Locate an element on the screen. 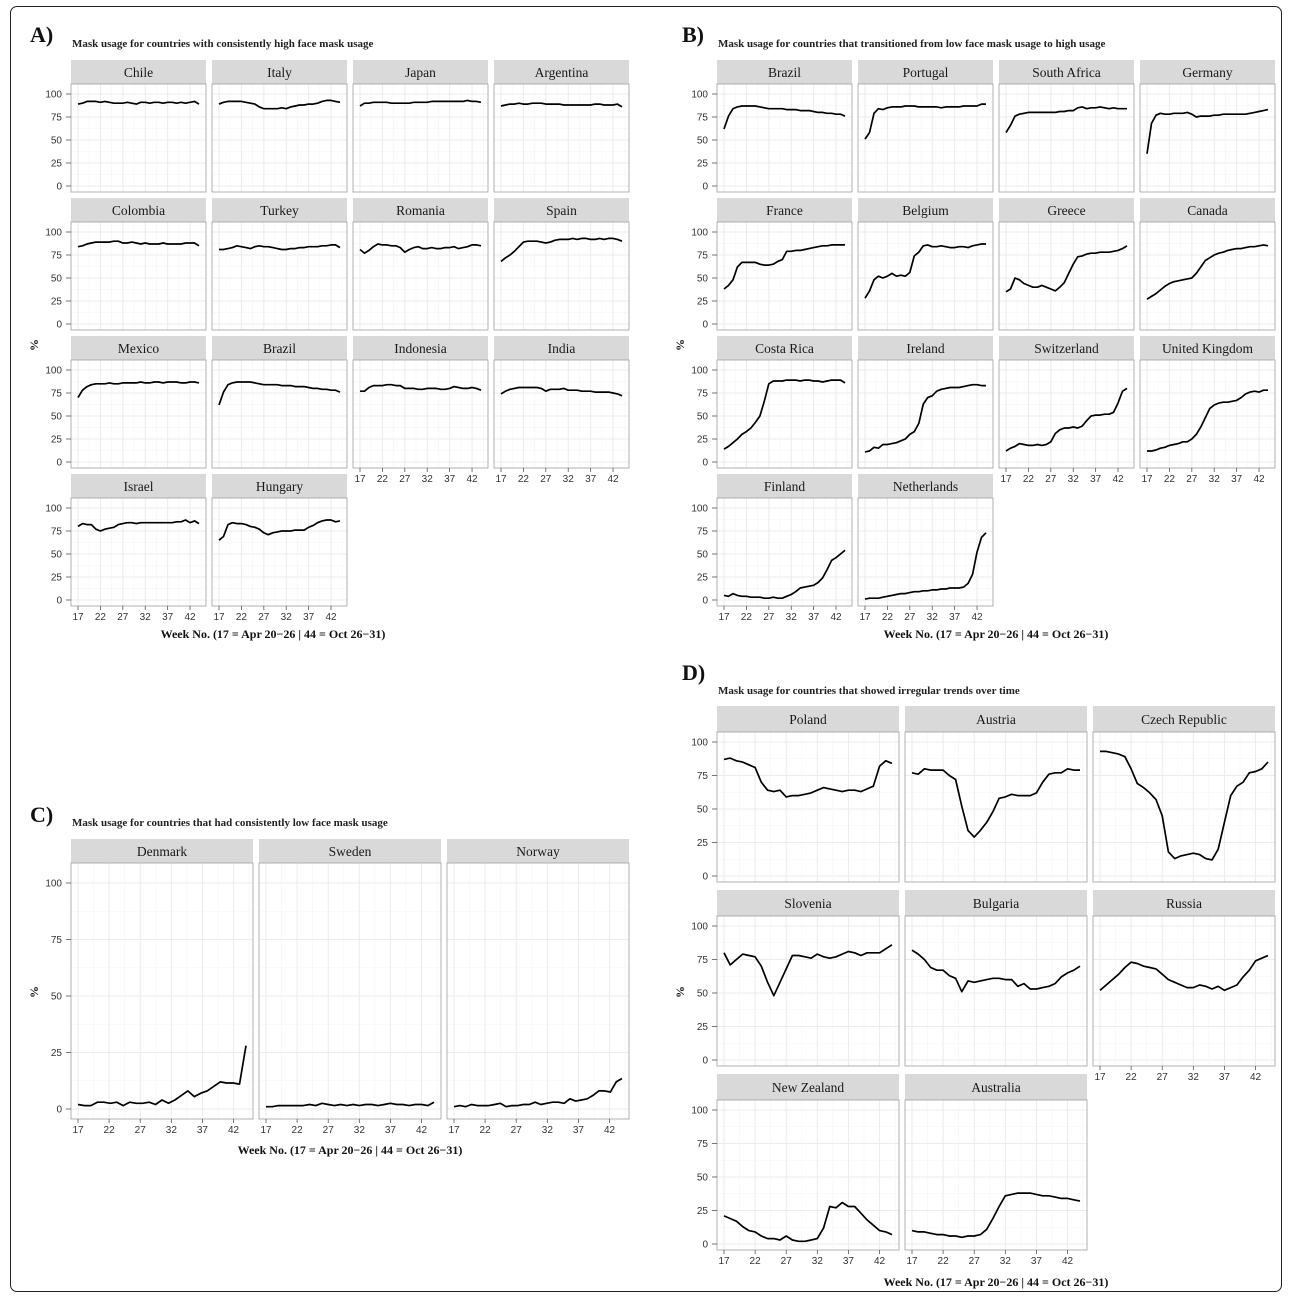 This screenshot has width=1295, height=1297. facet-sweden: Sweden is located at coordinates (350, 979).